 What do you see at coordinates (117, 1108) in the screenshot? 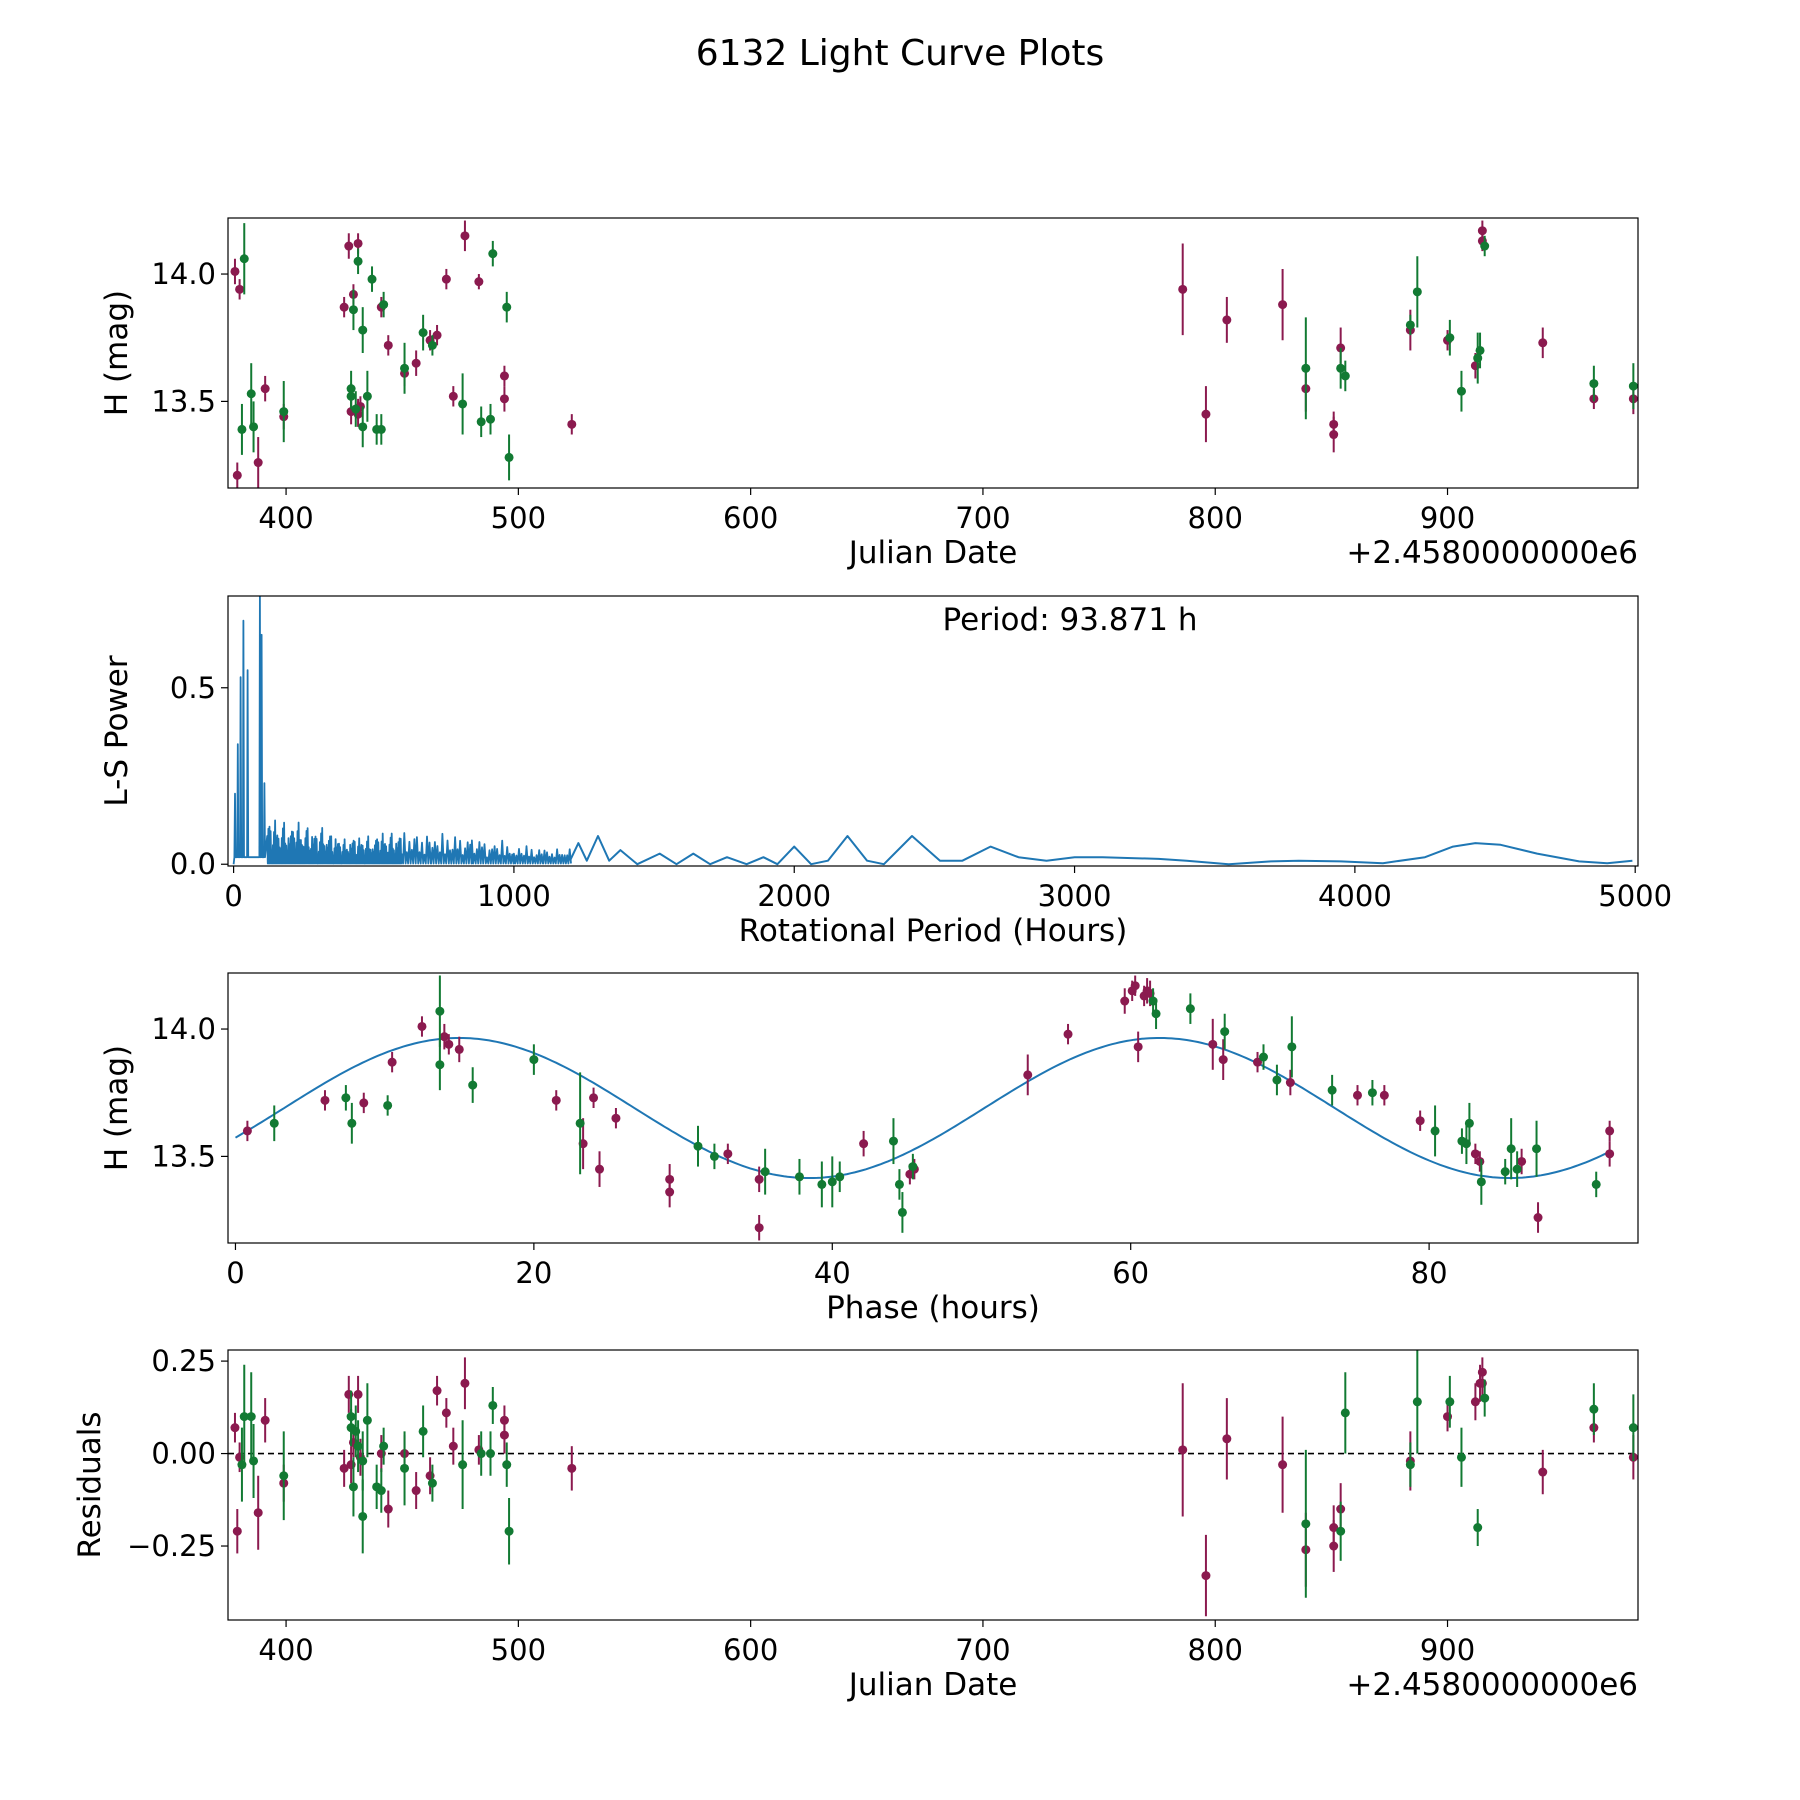
I see `y-axis-label: H (mag)` at bounding box center [117, 1108].